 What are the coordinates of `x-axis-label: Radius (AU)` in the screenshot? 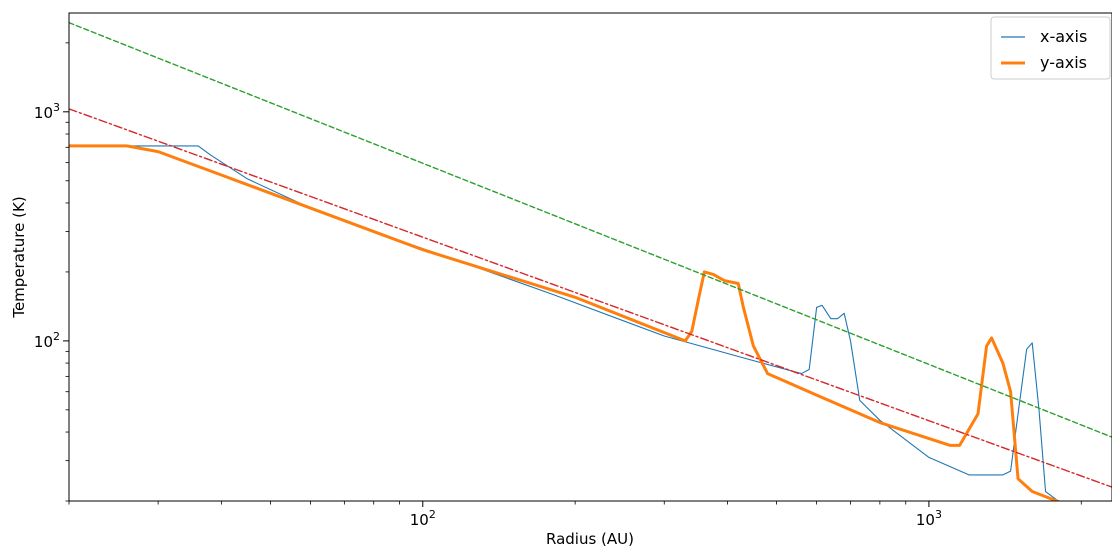 It's located at (590, 539).